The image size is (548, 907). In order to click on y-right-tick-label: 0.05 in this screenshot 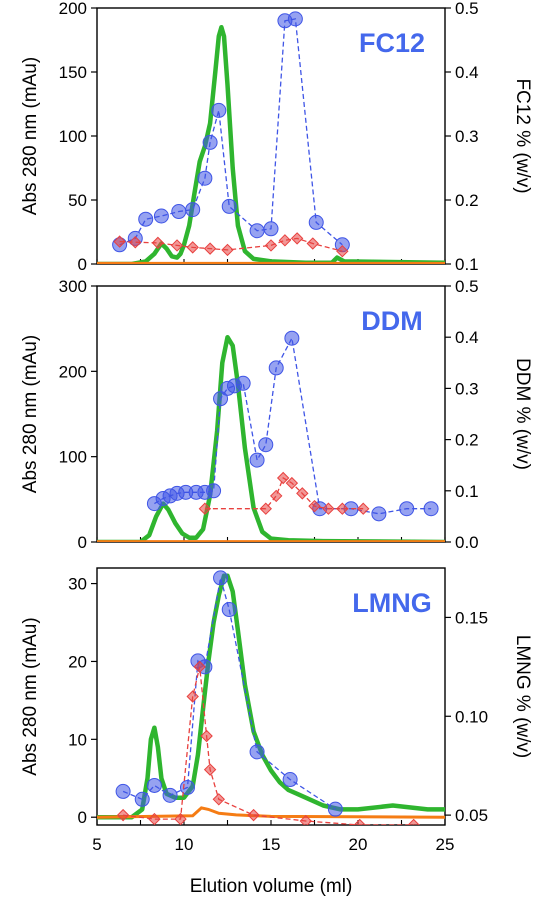, I will do `click(471, 815)`.